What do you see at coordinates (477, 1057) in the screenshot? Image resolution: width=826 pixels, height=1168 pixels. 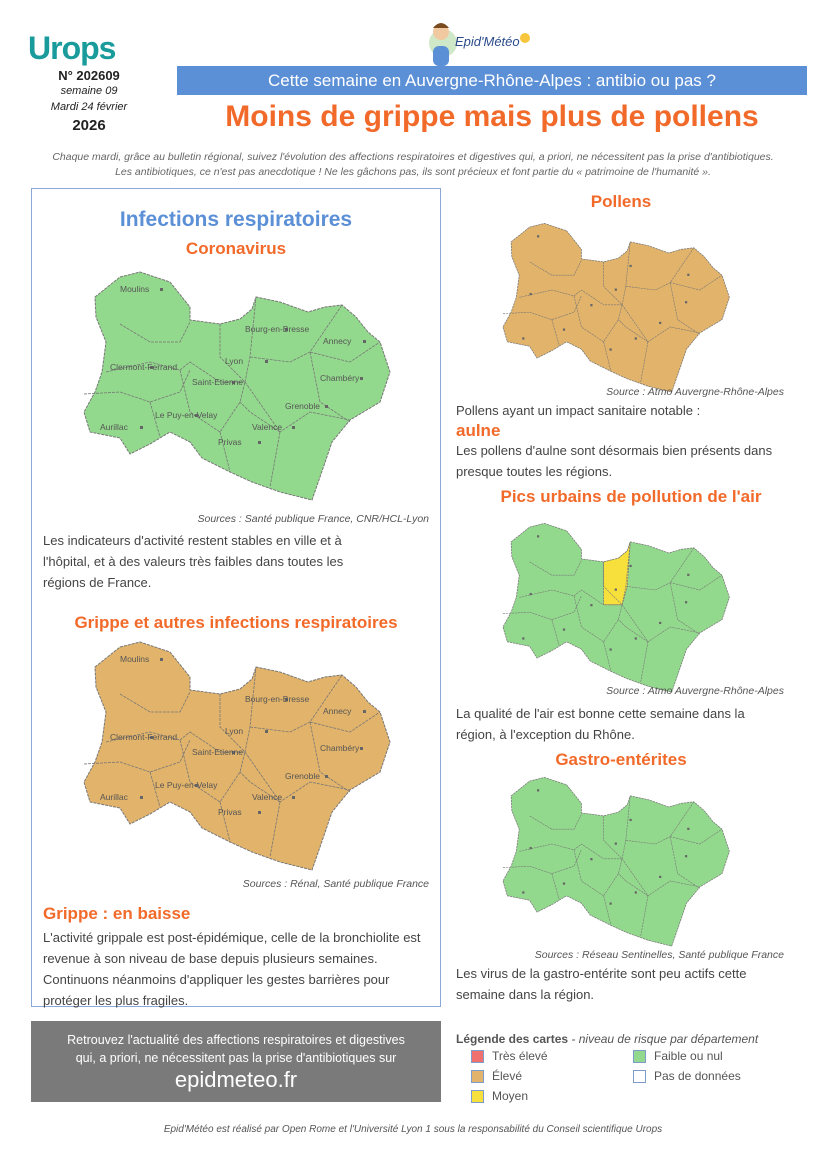 I see `swatch-very-high` at bounding box center [477, 1057].